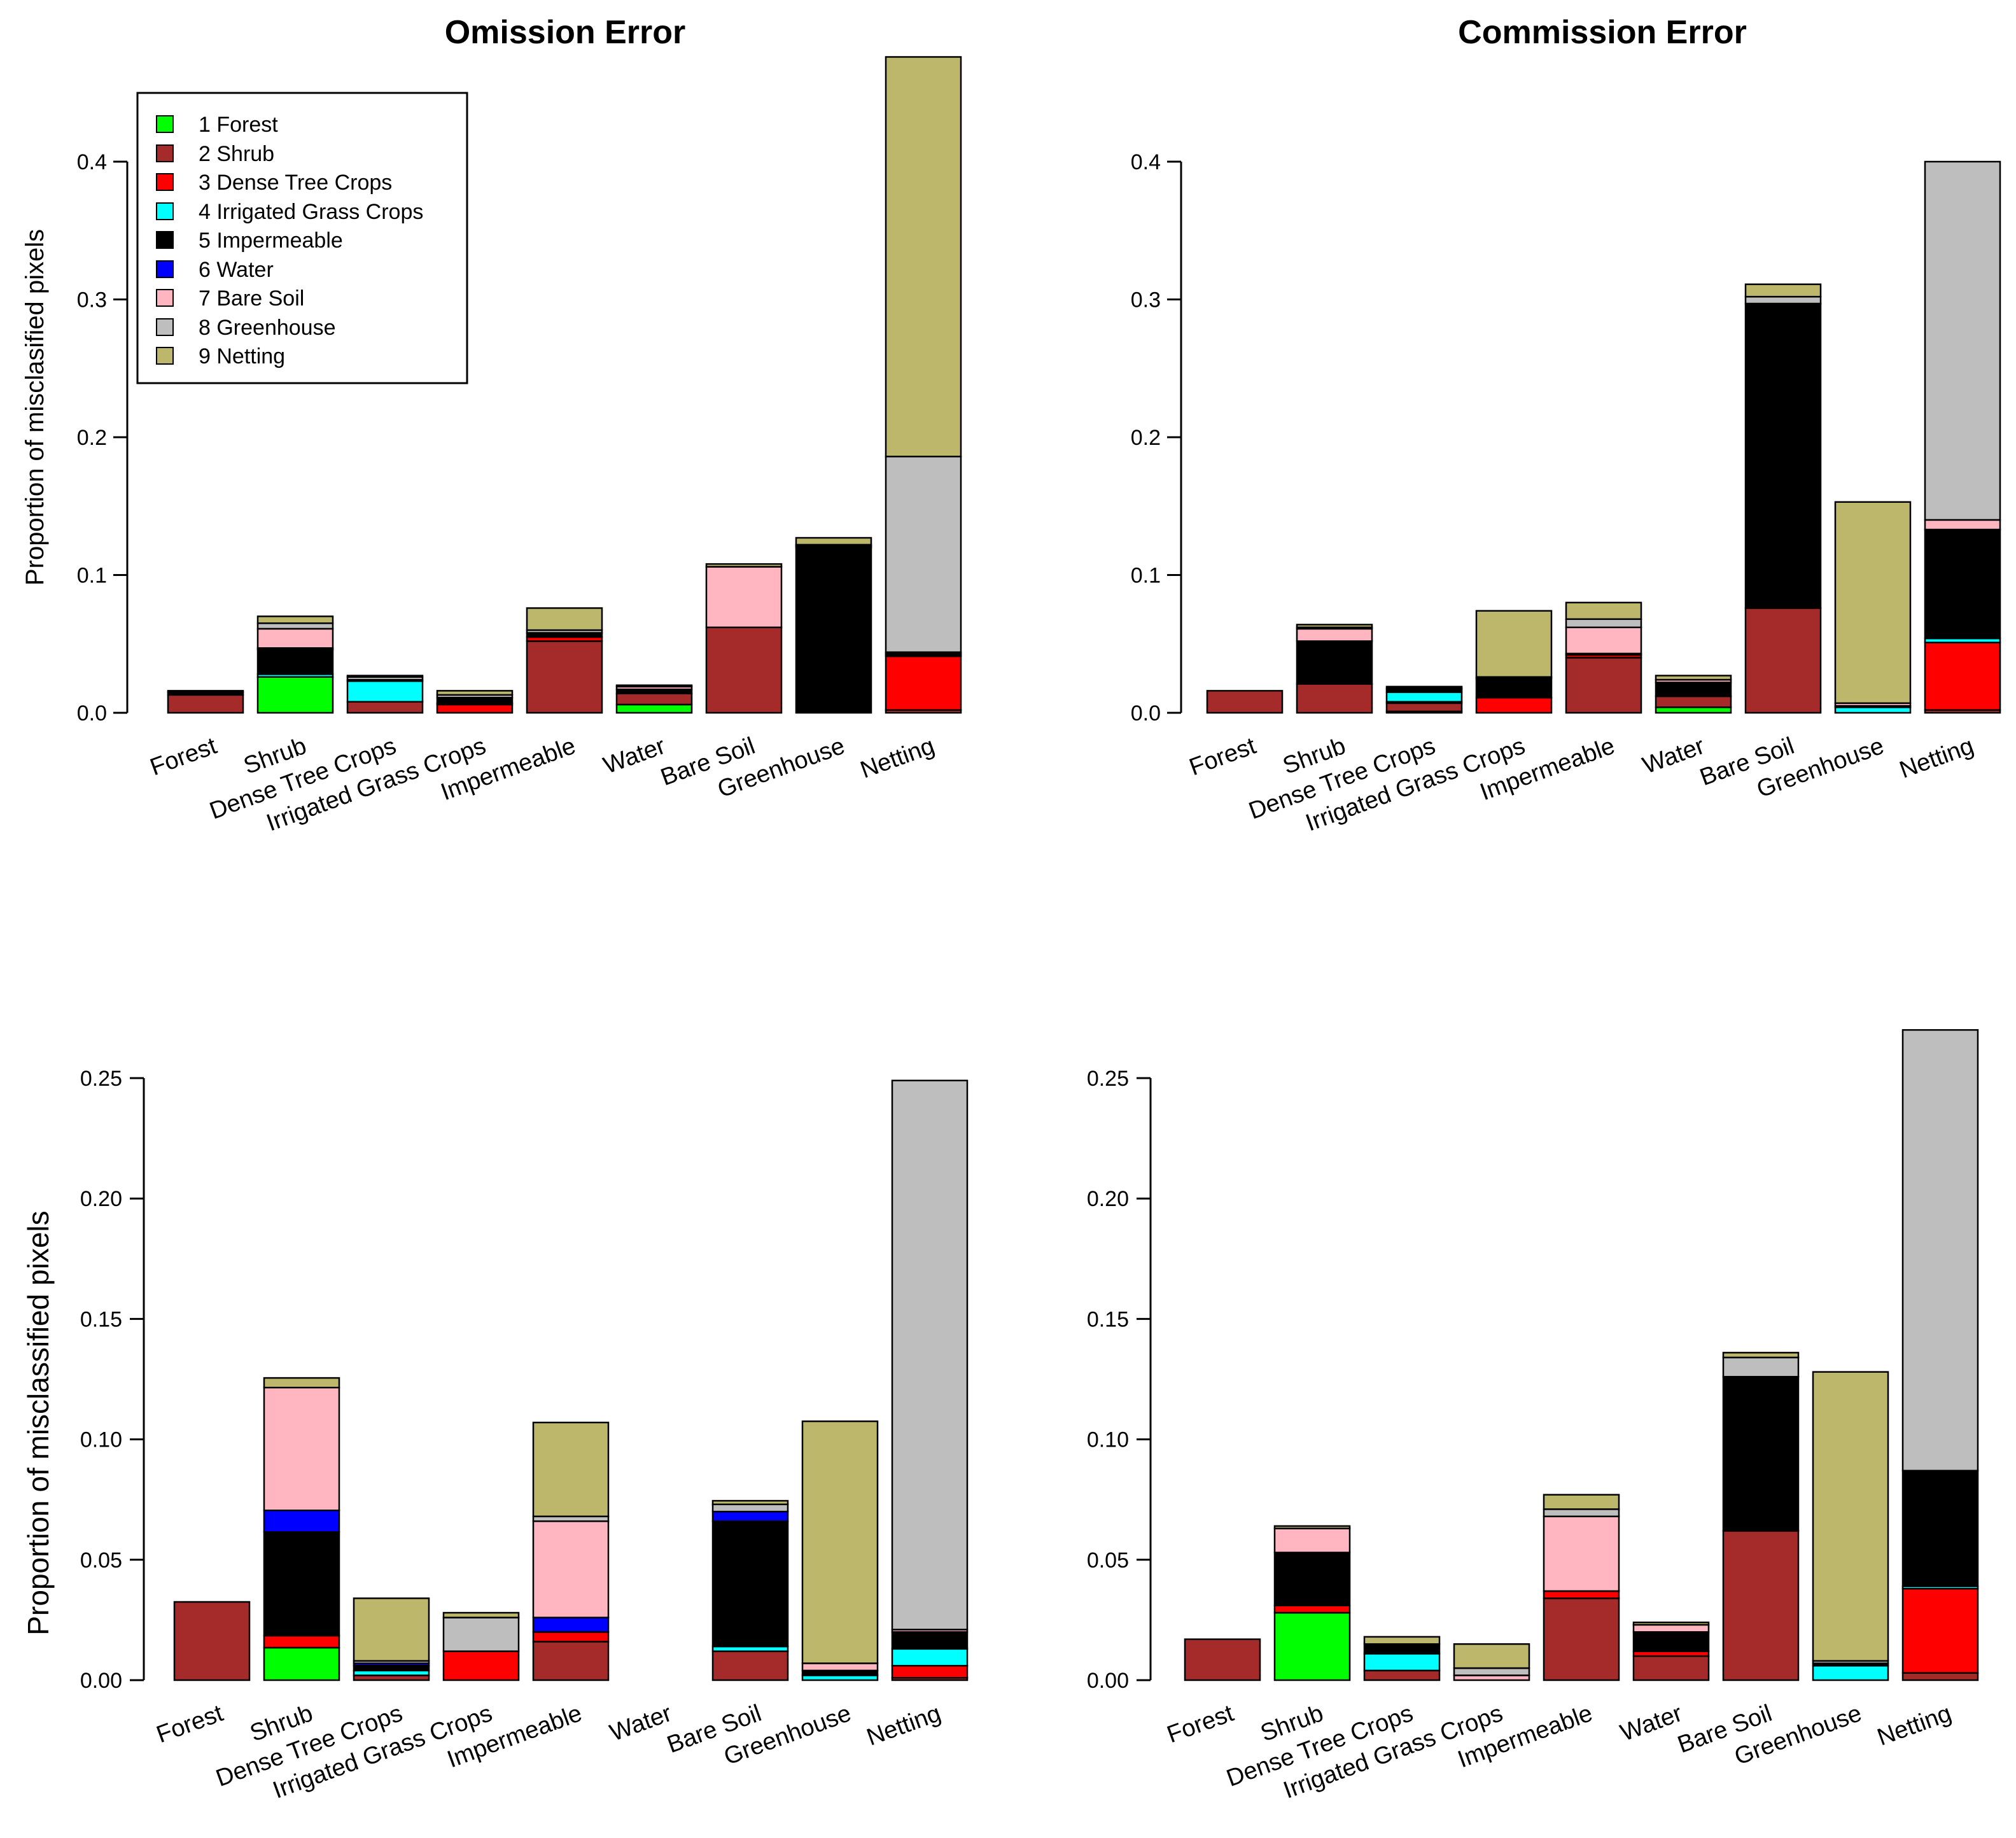 This screenshot has width=2016, height=1838. I want to click on y-axis-label: Proportion of misclassified pixels, so click(38, 1422).